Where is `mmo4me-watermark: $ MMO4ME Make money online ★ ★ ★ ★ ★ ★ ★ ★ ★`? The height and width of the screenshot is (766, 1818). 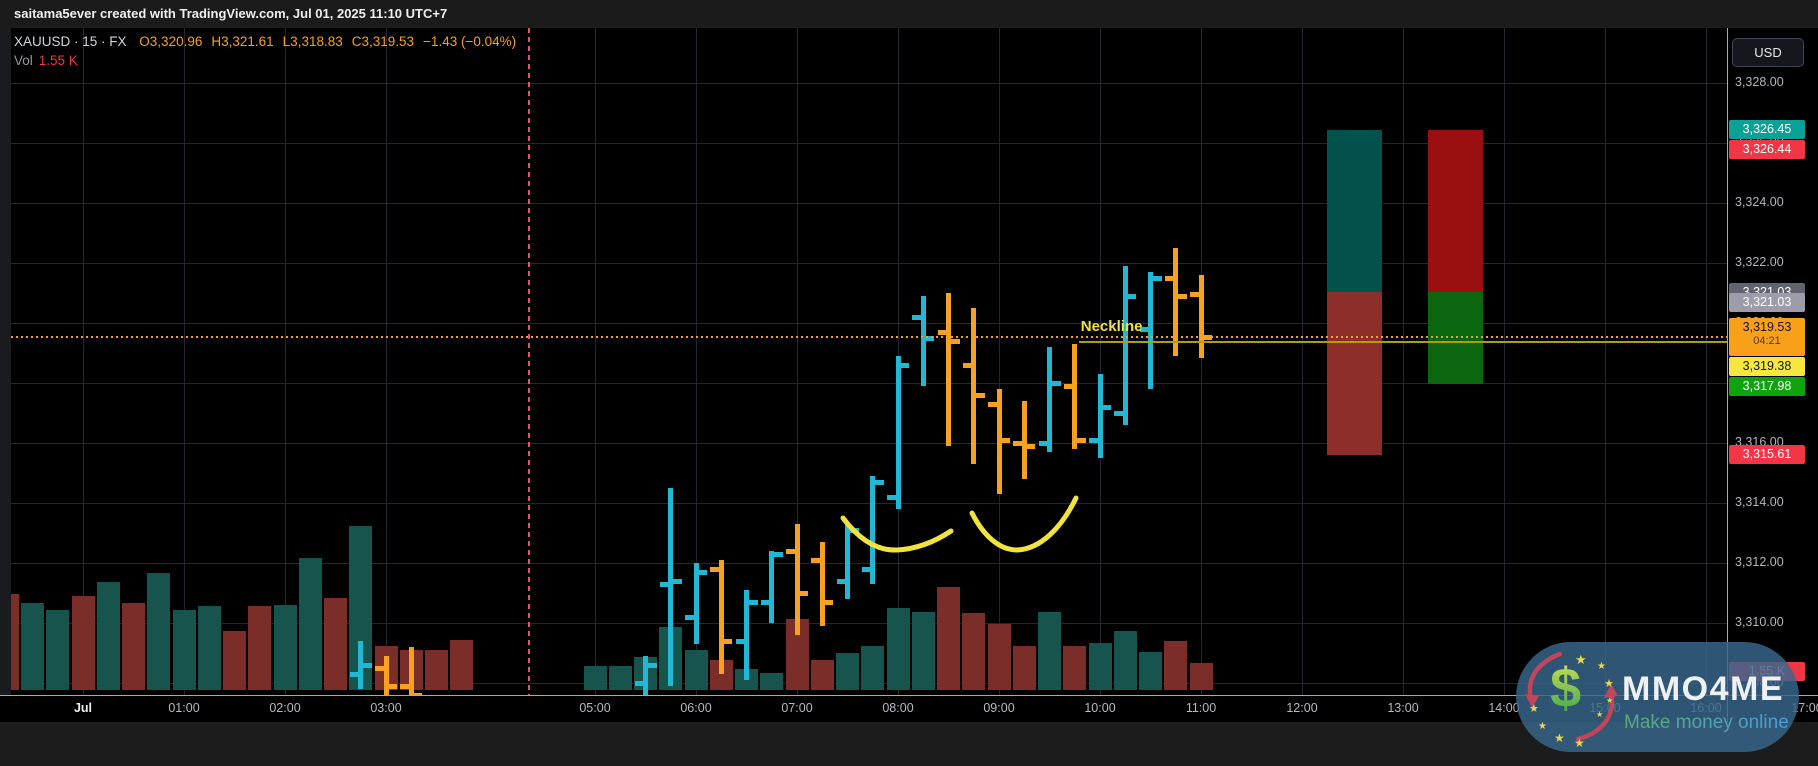
mmo4me-watermark: $ MMO4ME Make money online ★ ★ ★ ★ ★ ★ ★ ★ ★ is located at coordinates (1657, 697).